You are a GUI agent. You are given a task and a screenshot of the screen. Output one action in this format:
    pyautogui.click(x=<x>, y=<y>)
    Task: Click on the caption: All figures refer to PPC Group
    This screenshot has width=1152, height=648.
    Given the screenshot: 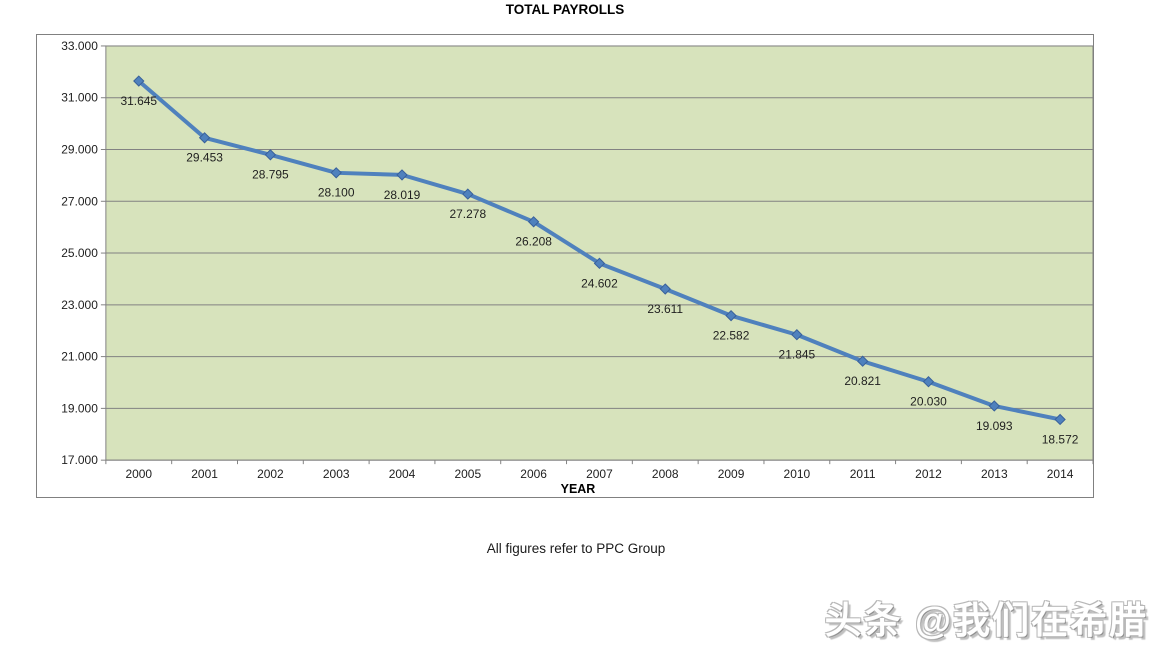 What is the action you would take?
    pyautogui.click(x=576, y=548)
    